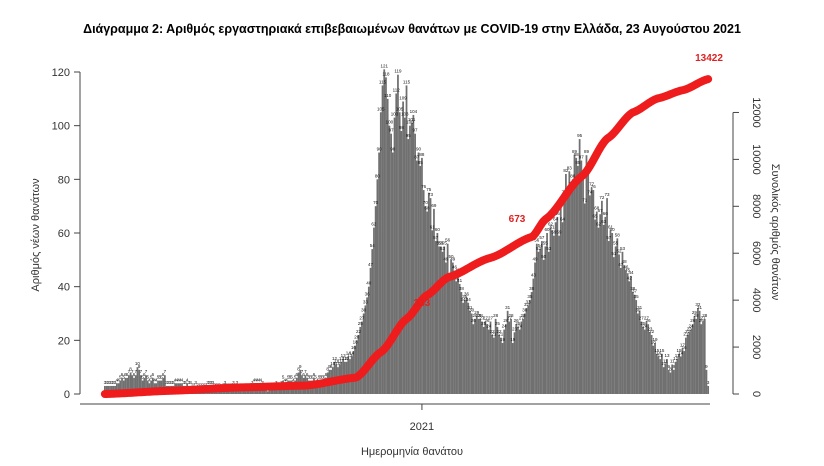  Describe the element at coordinates (554, 232) in the screenshot. I see `bar-data-label: 59` at that location.